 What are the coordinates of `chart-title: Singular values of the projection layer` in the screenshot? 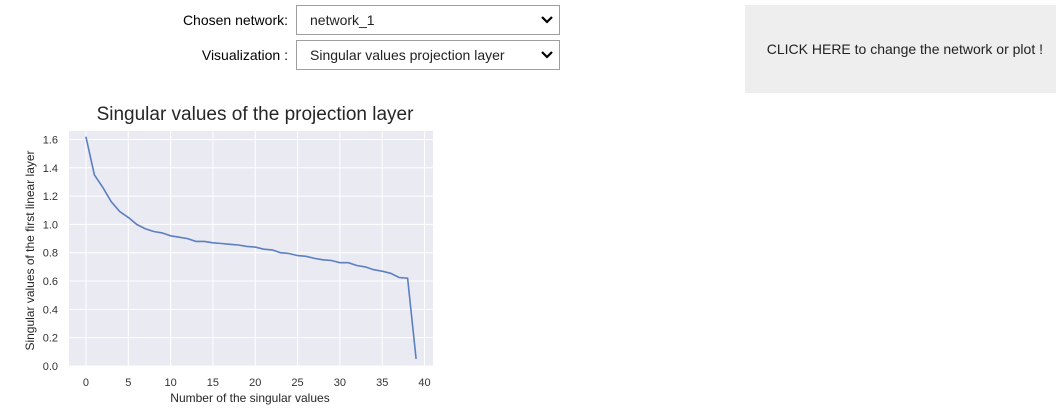 It's located at (255, 114).